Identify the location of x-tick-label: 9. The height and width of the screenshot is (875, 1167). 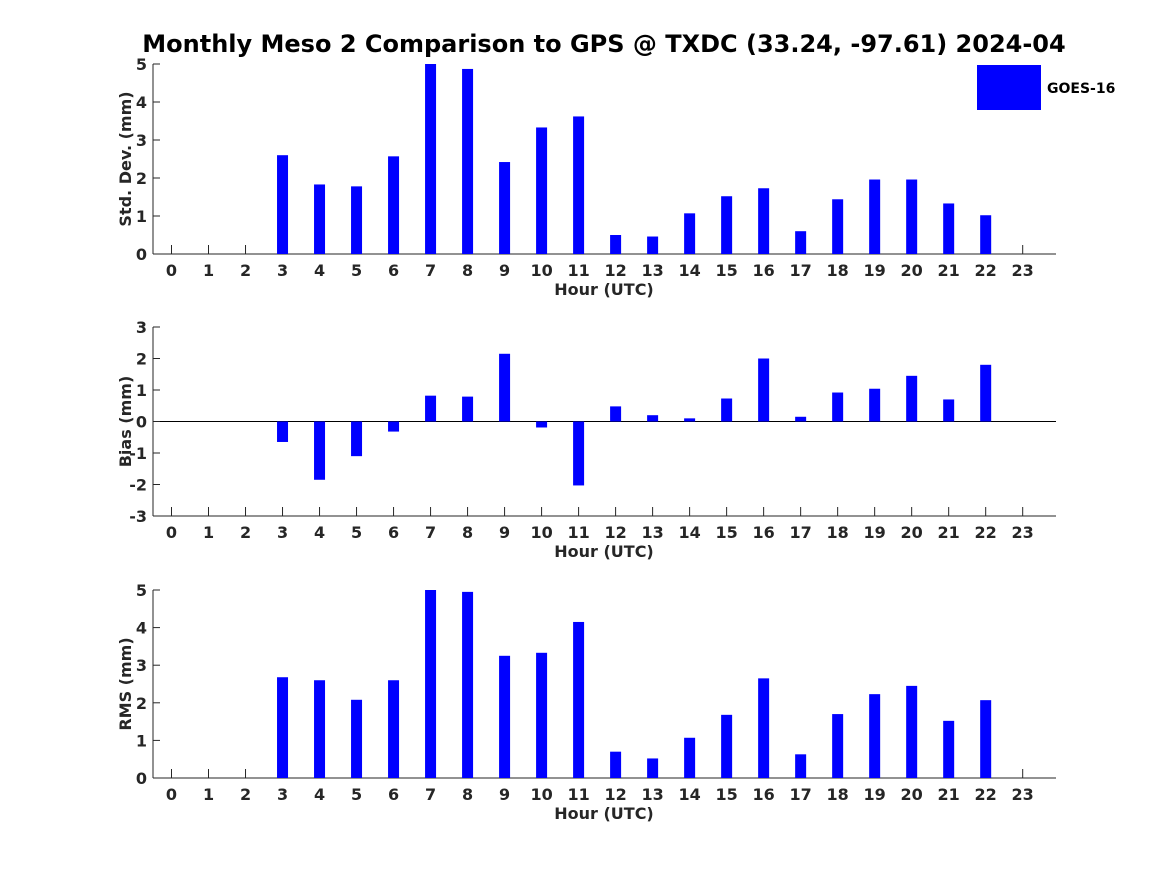
(504, 532).